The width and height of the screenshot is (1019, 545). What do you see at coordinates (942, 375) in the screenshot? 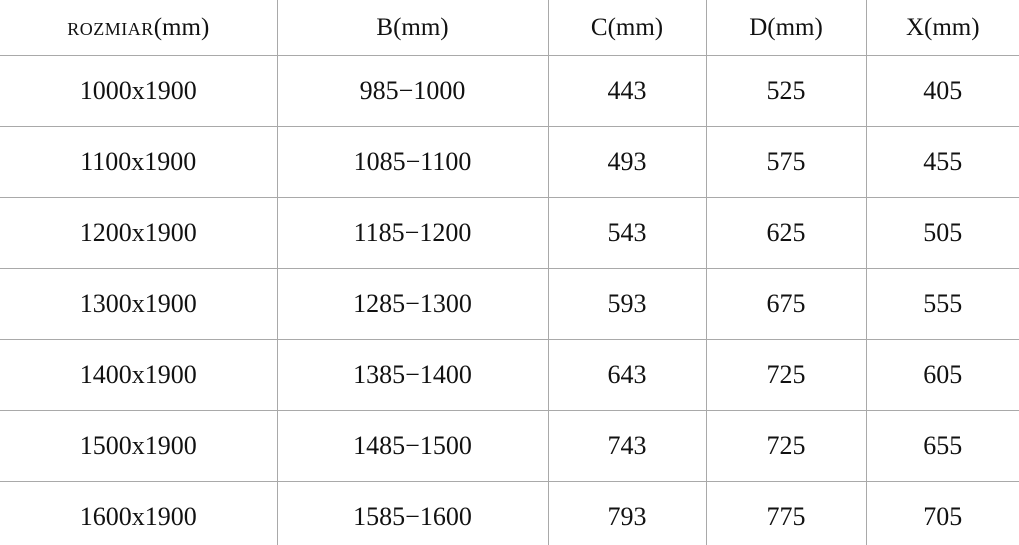
I see `cell-x: 605` at bounding box center [942, 375].